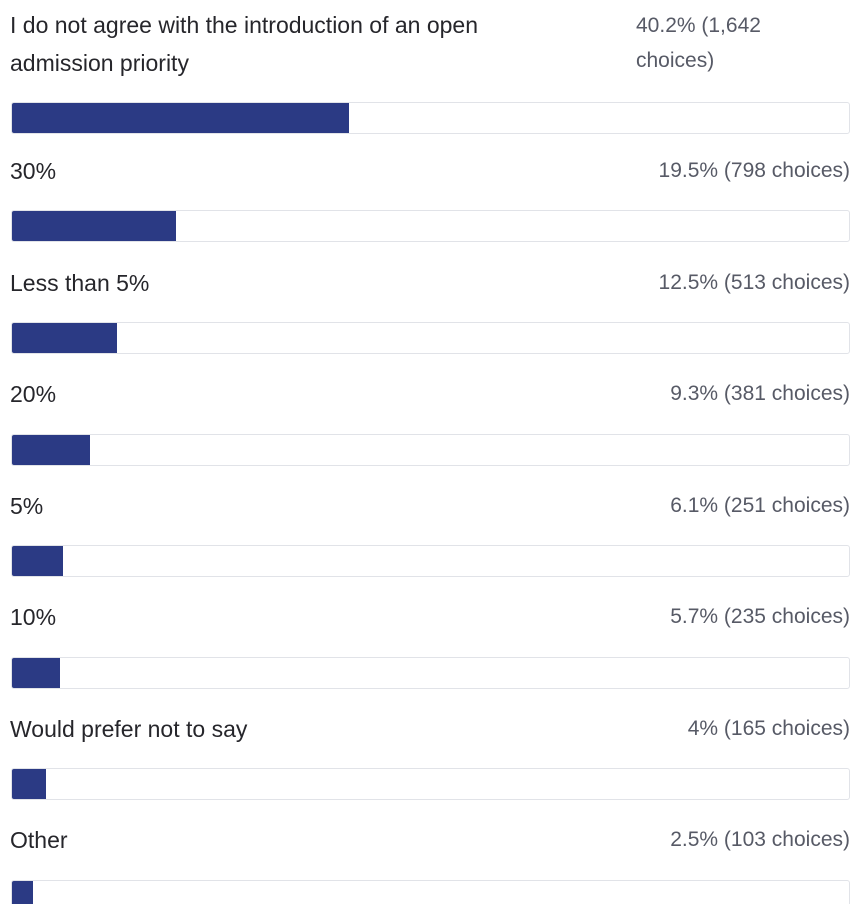  What do you see at coordinates (33, 617) in the screenshot?
I see `option-label: 10%` at bounding box center [33, 617].